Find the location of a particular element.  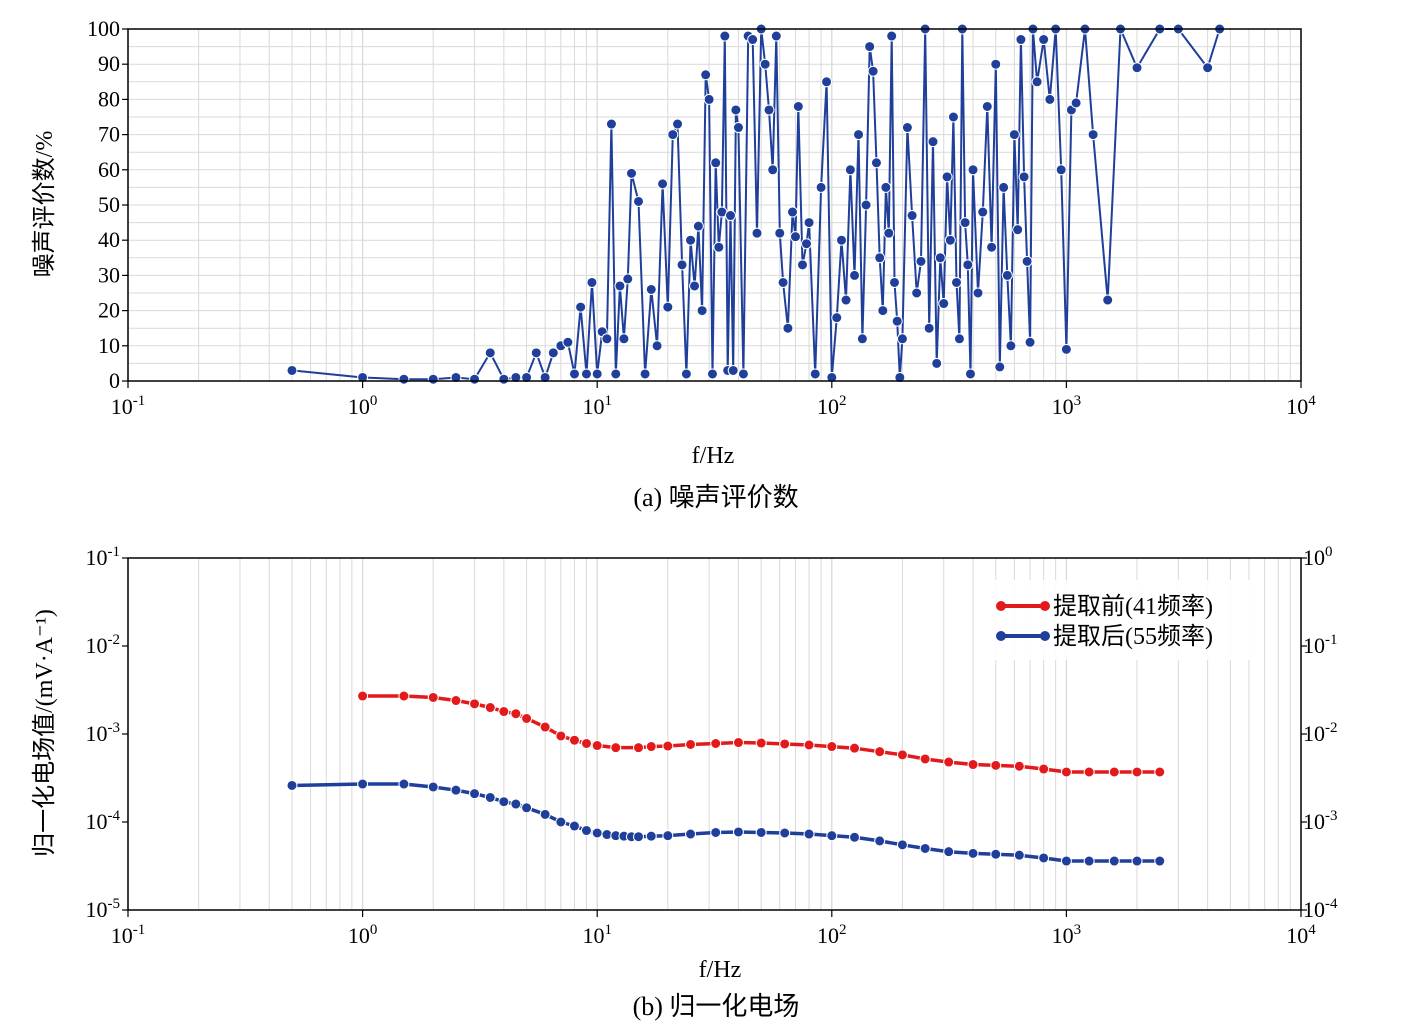

y2-tick-label: 10-1 is located at coordinates (1320, 645).